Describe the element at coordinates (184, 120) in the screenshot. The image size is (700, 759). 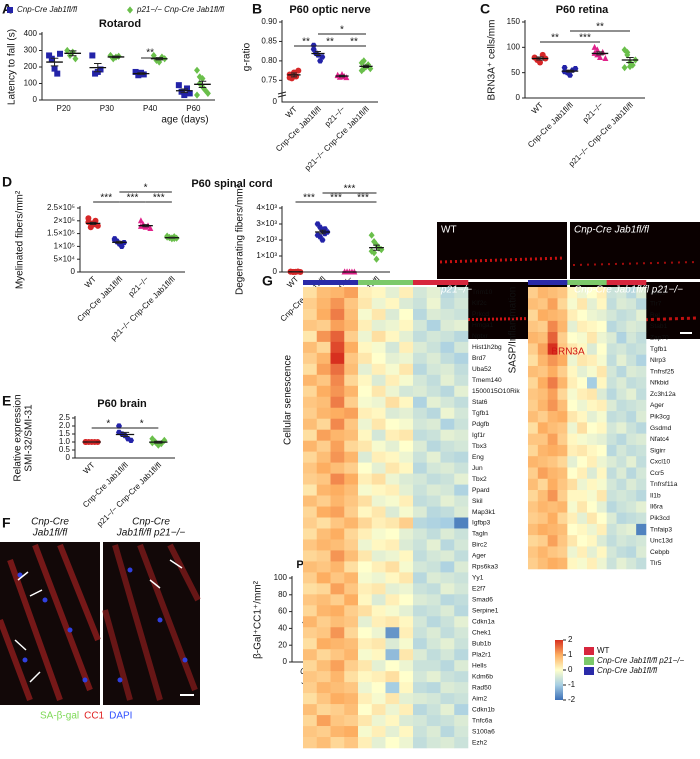
I see `x-axis-label: age (days)` at that location.